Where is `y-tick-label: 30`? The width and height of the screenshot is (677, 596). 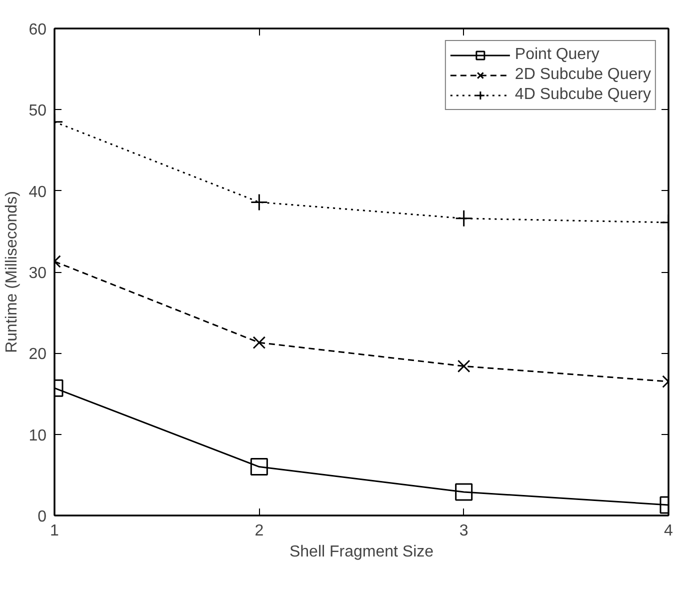
y-tick-label: 30 is located at coordinates (37, 273).